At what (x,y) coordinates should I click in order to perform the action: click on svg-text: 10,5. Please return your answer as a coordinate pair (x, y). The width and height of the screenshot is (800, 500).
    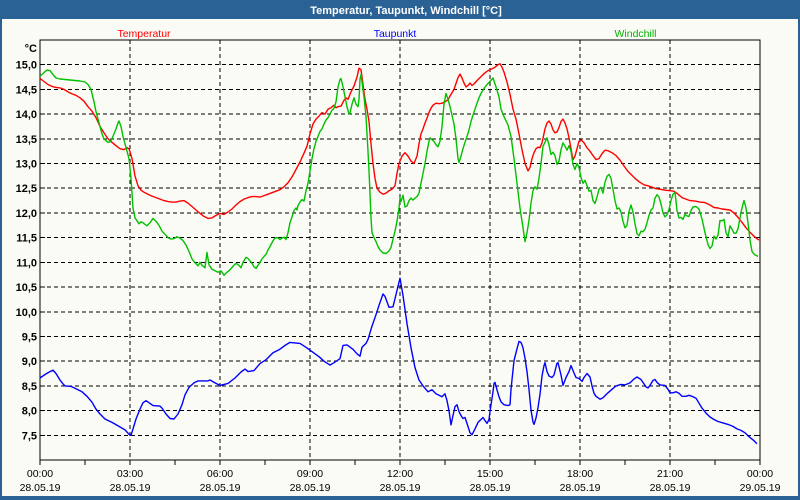
    Looking at the image, I should click on (26, 288).